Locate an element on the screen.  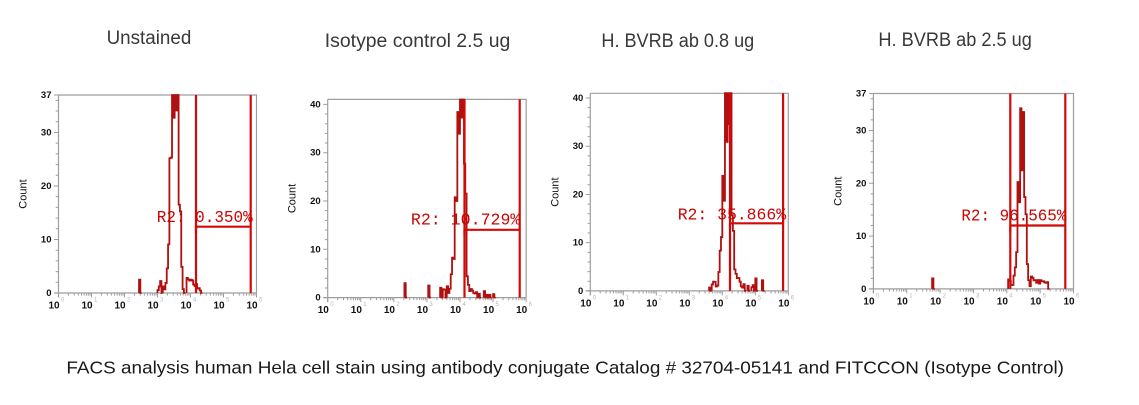
svg-text: R2: 96.565% is located at coordinates (1013, 215).